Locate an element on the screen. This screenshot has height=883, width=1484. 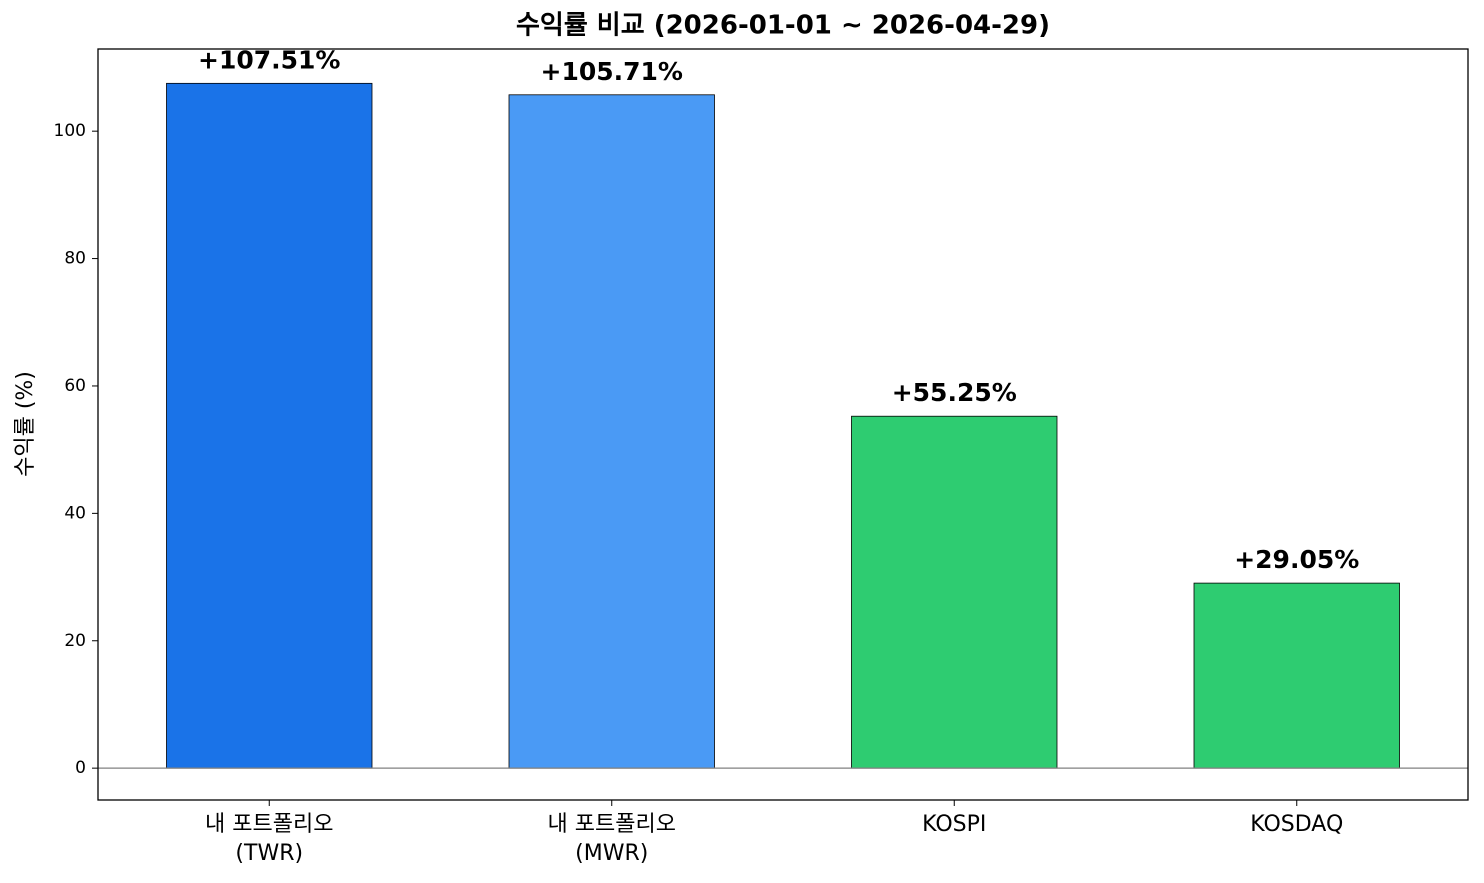
y-tick-label: 80 is located at coordinates (75, 259).